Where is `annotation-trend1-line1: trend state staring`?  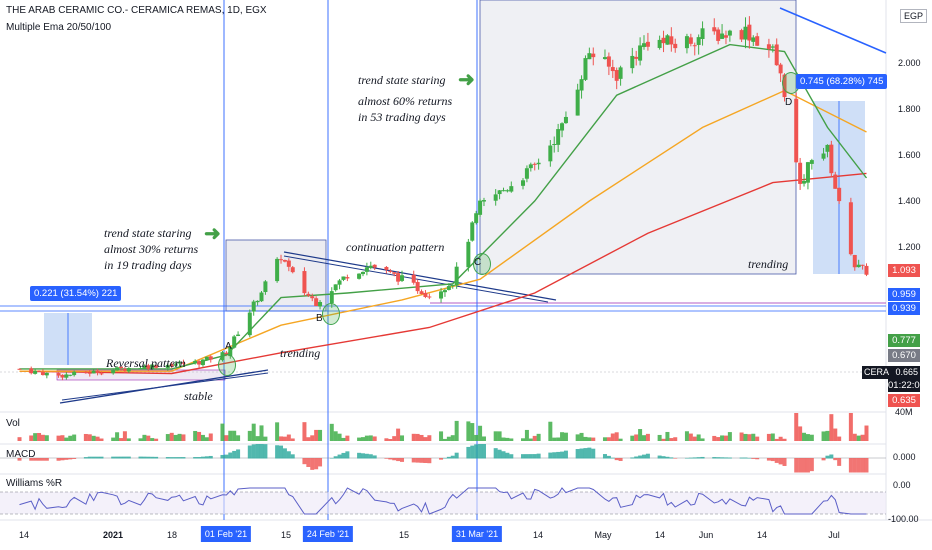 annotation-trend1-line1: trend state staring is located at coordinates (148, 233).